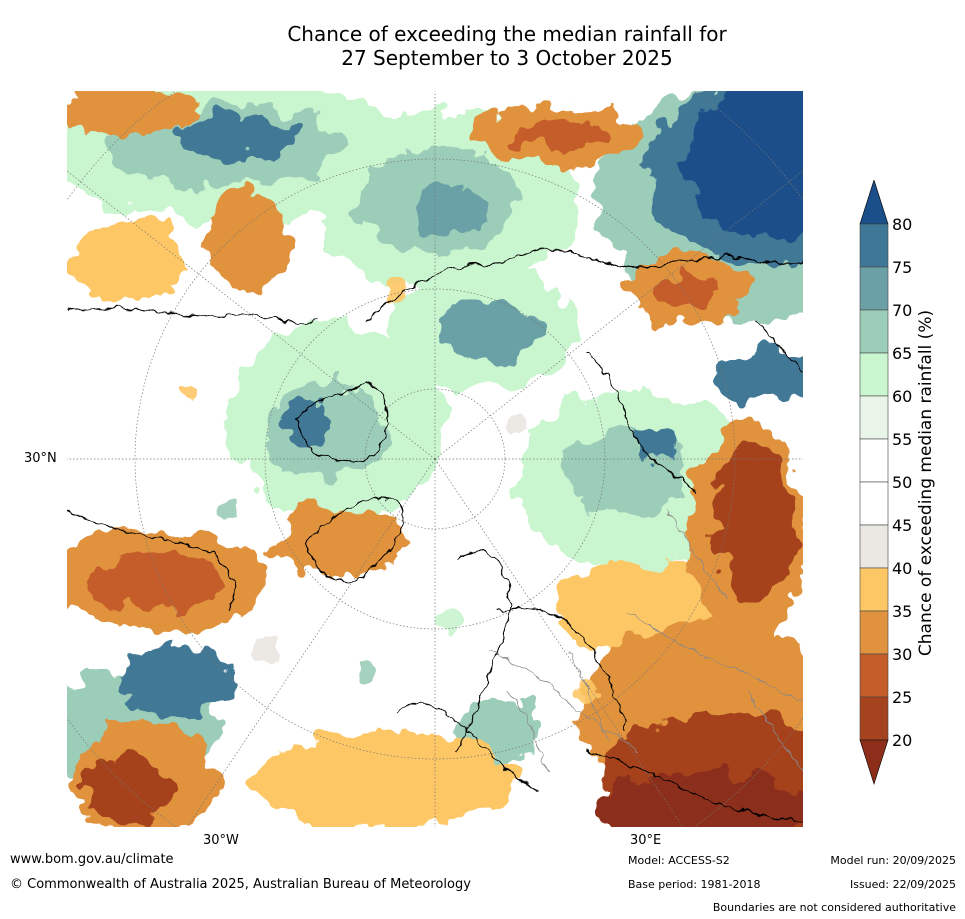 The width and height of the screenshot is (965, 919). What do you see at coordinates (902, 740) in the screenshot?
I see `colour-bar-tick-label: 20` at bounding box center [902, 740].